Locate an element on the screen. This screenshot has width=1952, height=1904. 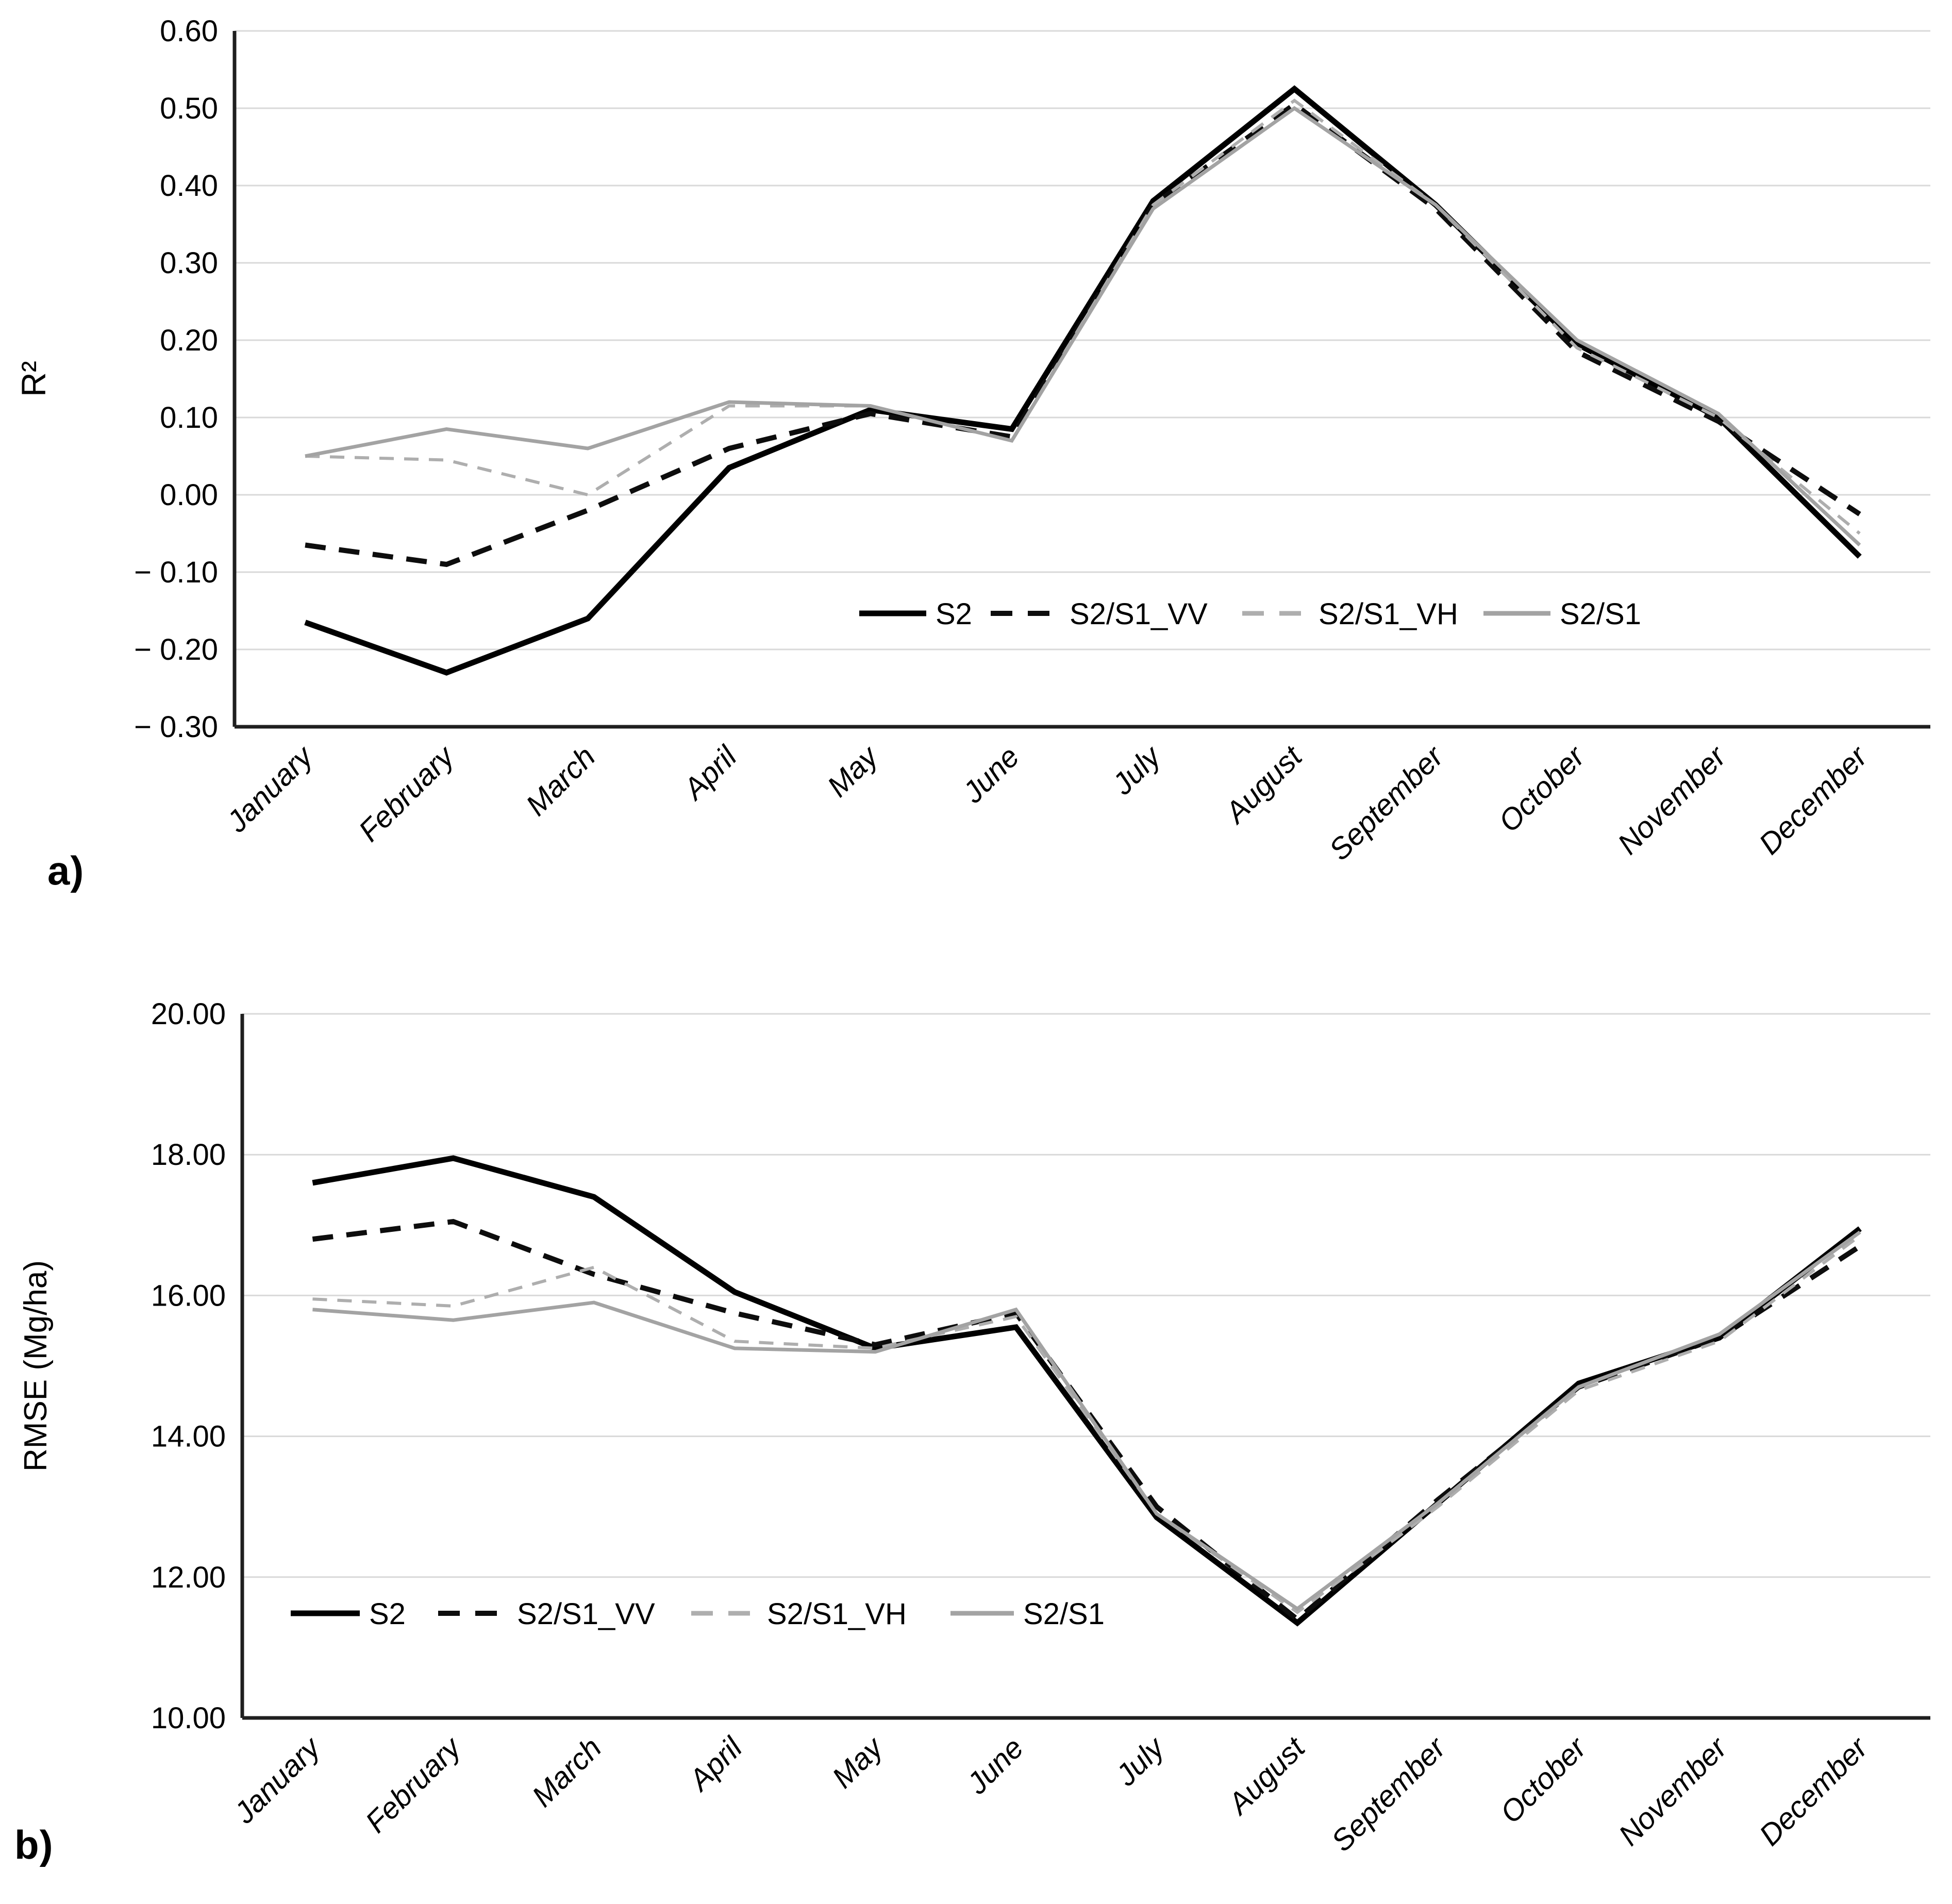
y-tick-label: 18.00 is located at coordinates (188, 1155).